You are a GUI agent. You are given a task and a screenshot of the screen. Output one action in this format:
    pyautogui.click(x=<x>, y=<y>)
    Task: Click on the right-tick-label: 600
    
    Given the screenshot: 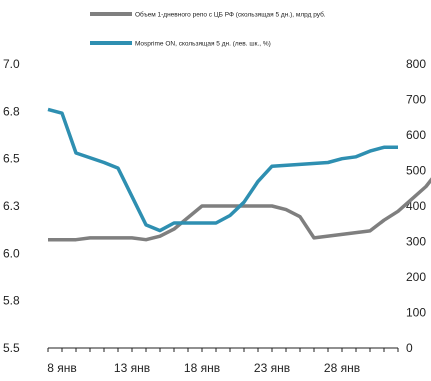 What is the action you would take?
    pyautogui.click(x=416, y=135)
    